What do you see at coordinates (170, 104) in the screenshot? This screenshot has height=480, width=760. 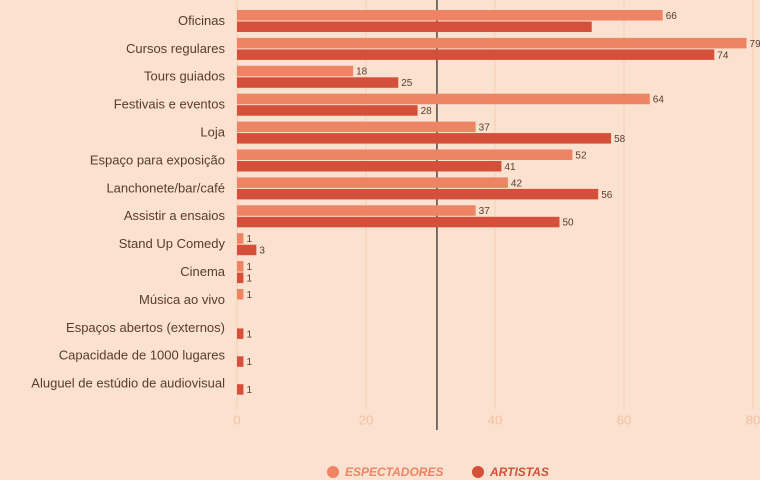 I see `y-tick-label: Festivais e eventos` at bounding box center [170, 104].